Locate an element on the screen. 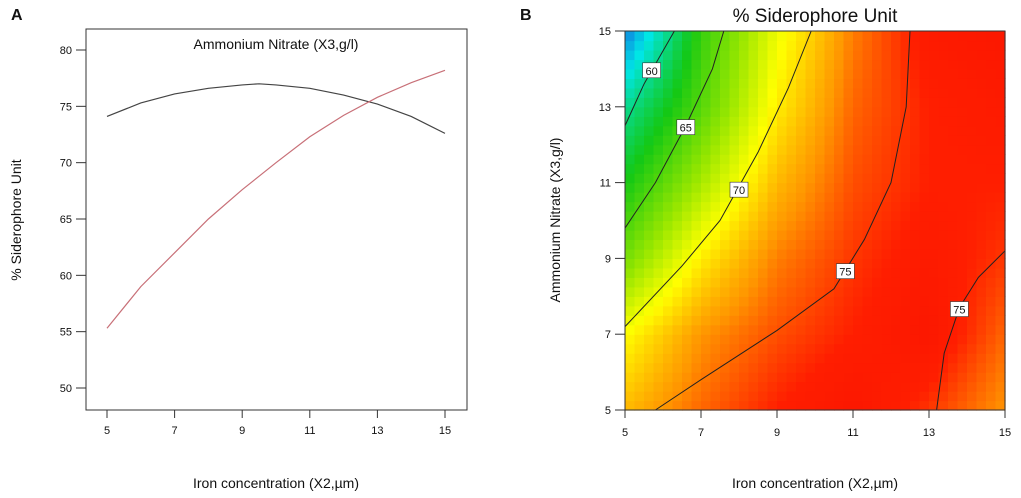  contour-label-box is located at coordinates (739, 189).